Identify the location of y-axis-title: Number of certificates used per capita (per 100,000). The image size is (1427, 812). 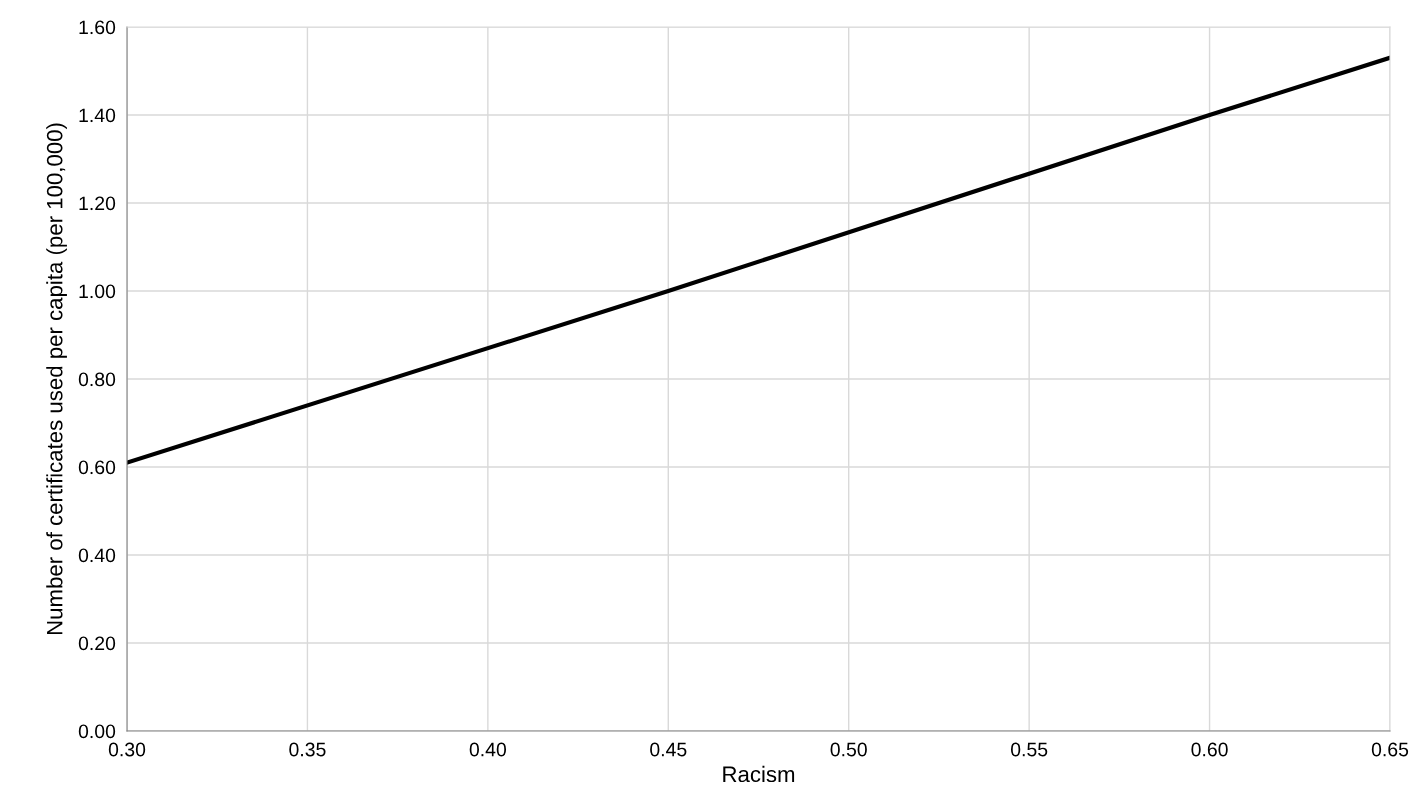
(56, 379).